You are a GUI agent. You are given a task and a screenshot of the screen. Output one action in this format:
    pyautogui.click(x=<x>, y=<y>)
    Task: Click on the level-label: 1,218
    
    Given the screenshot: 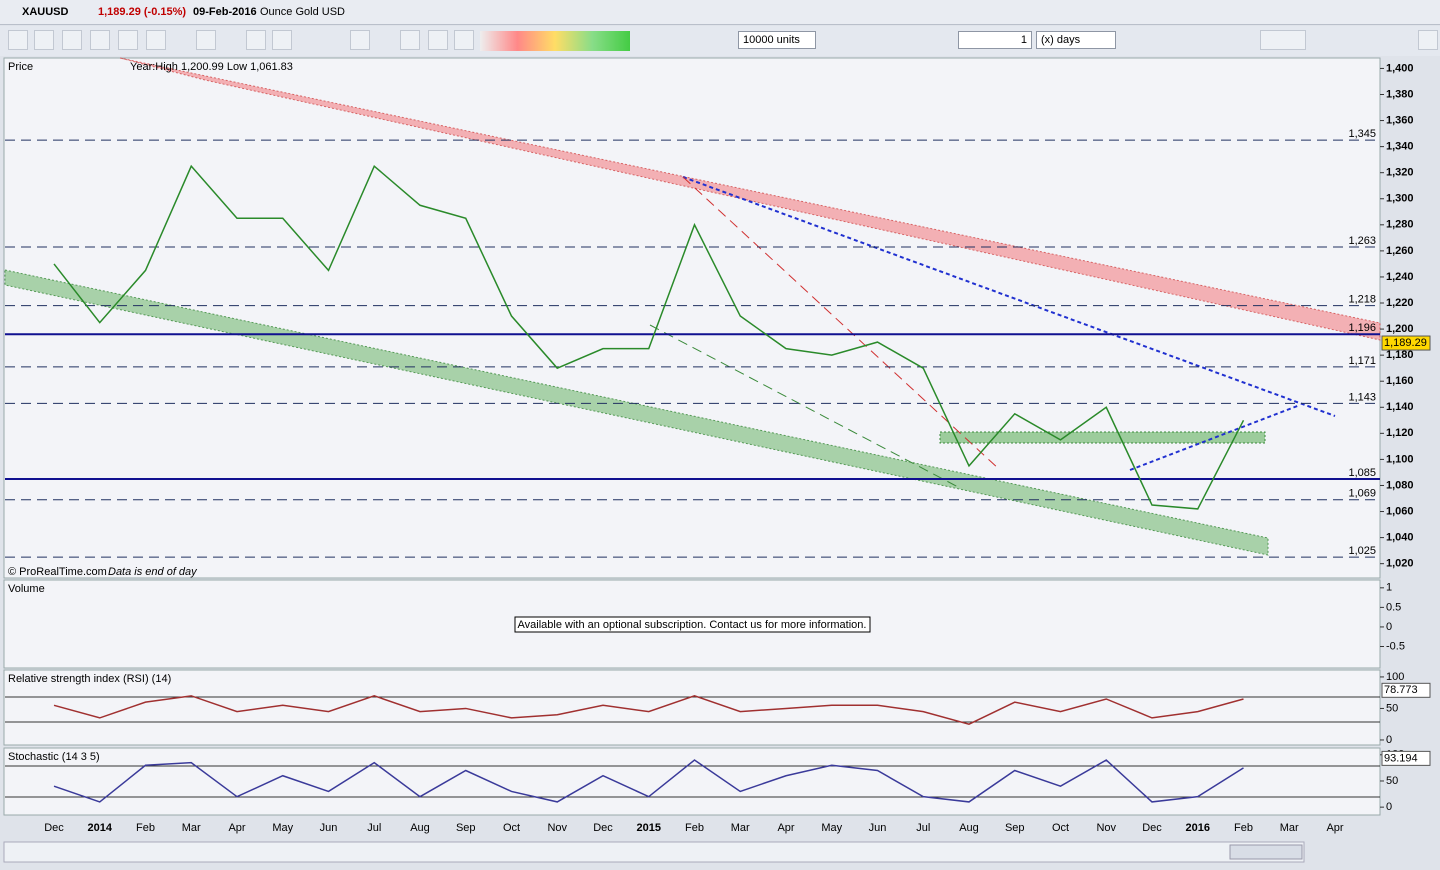 What is the action you would take?
    pyautogui.click(x=1362, y=300)
    